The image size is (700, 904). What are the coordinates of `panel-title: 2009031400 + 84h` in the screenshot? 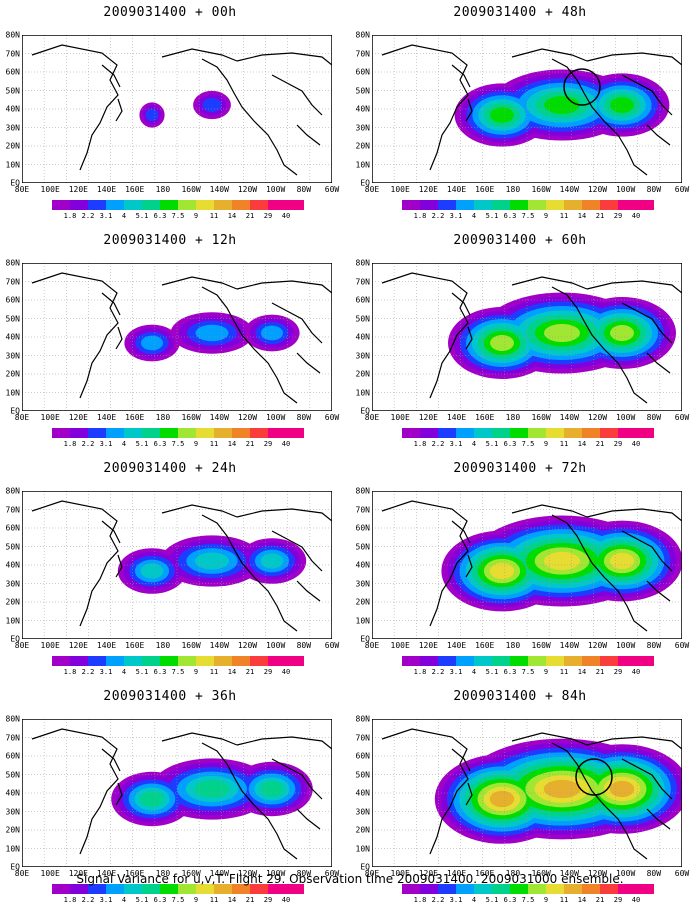 It's located at (520, 696).